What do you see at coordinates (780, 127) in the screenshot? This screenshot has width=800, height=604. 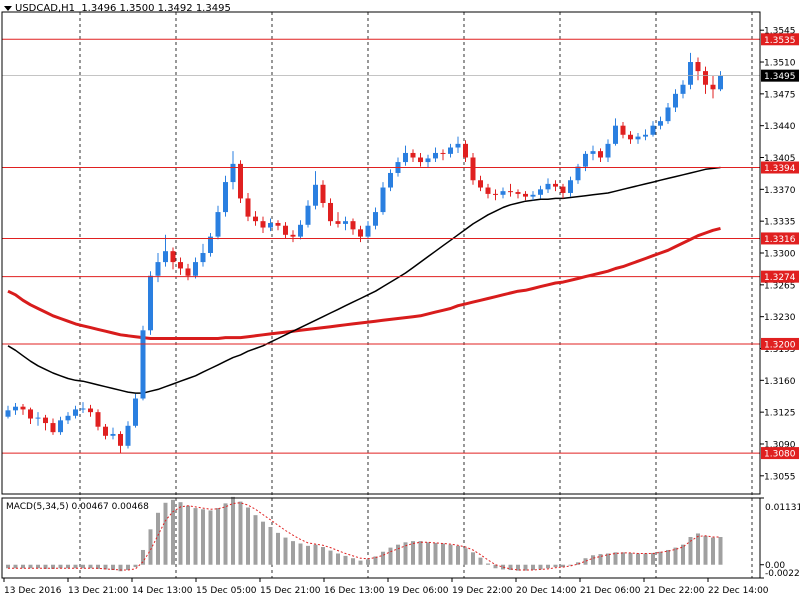 I see `price-tick-label: 1.3440` at bounding box center [780, 127].